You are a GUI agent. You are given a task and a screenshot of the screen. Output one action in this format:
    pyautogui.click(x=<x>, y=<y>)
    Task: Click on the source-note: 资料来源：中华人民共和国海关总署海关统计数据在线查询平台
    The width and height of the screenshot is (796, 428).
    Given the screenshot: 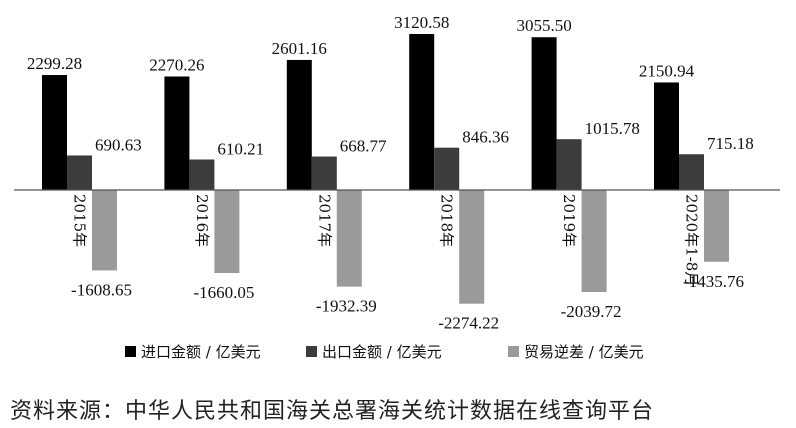 What is the action you would take?
    pyautogui.click(x=332, y=411)
    